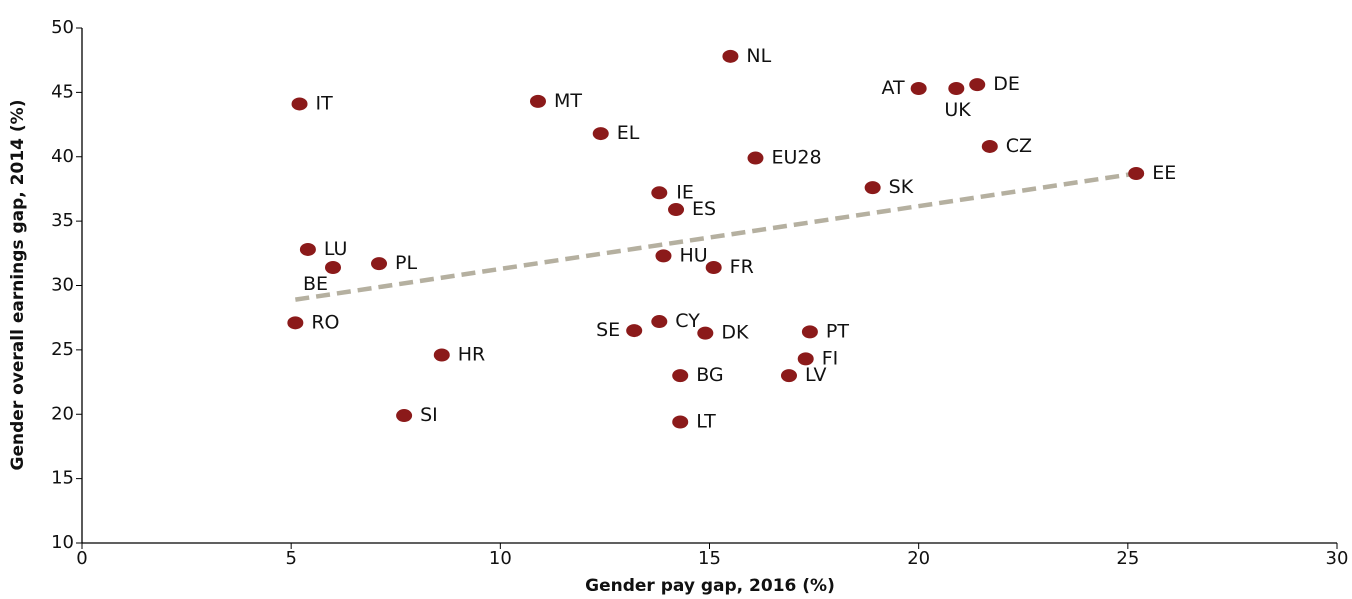 The width and height of the screenshot is (1352, 599). I want to click on point-label: HR, so click(472, 355).